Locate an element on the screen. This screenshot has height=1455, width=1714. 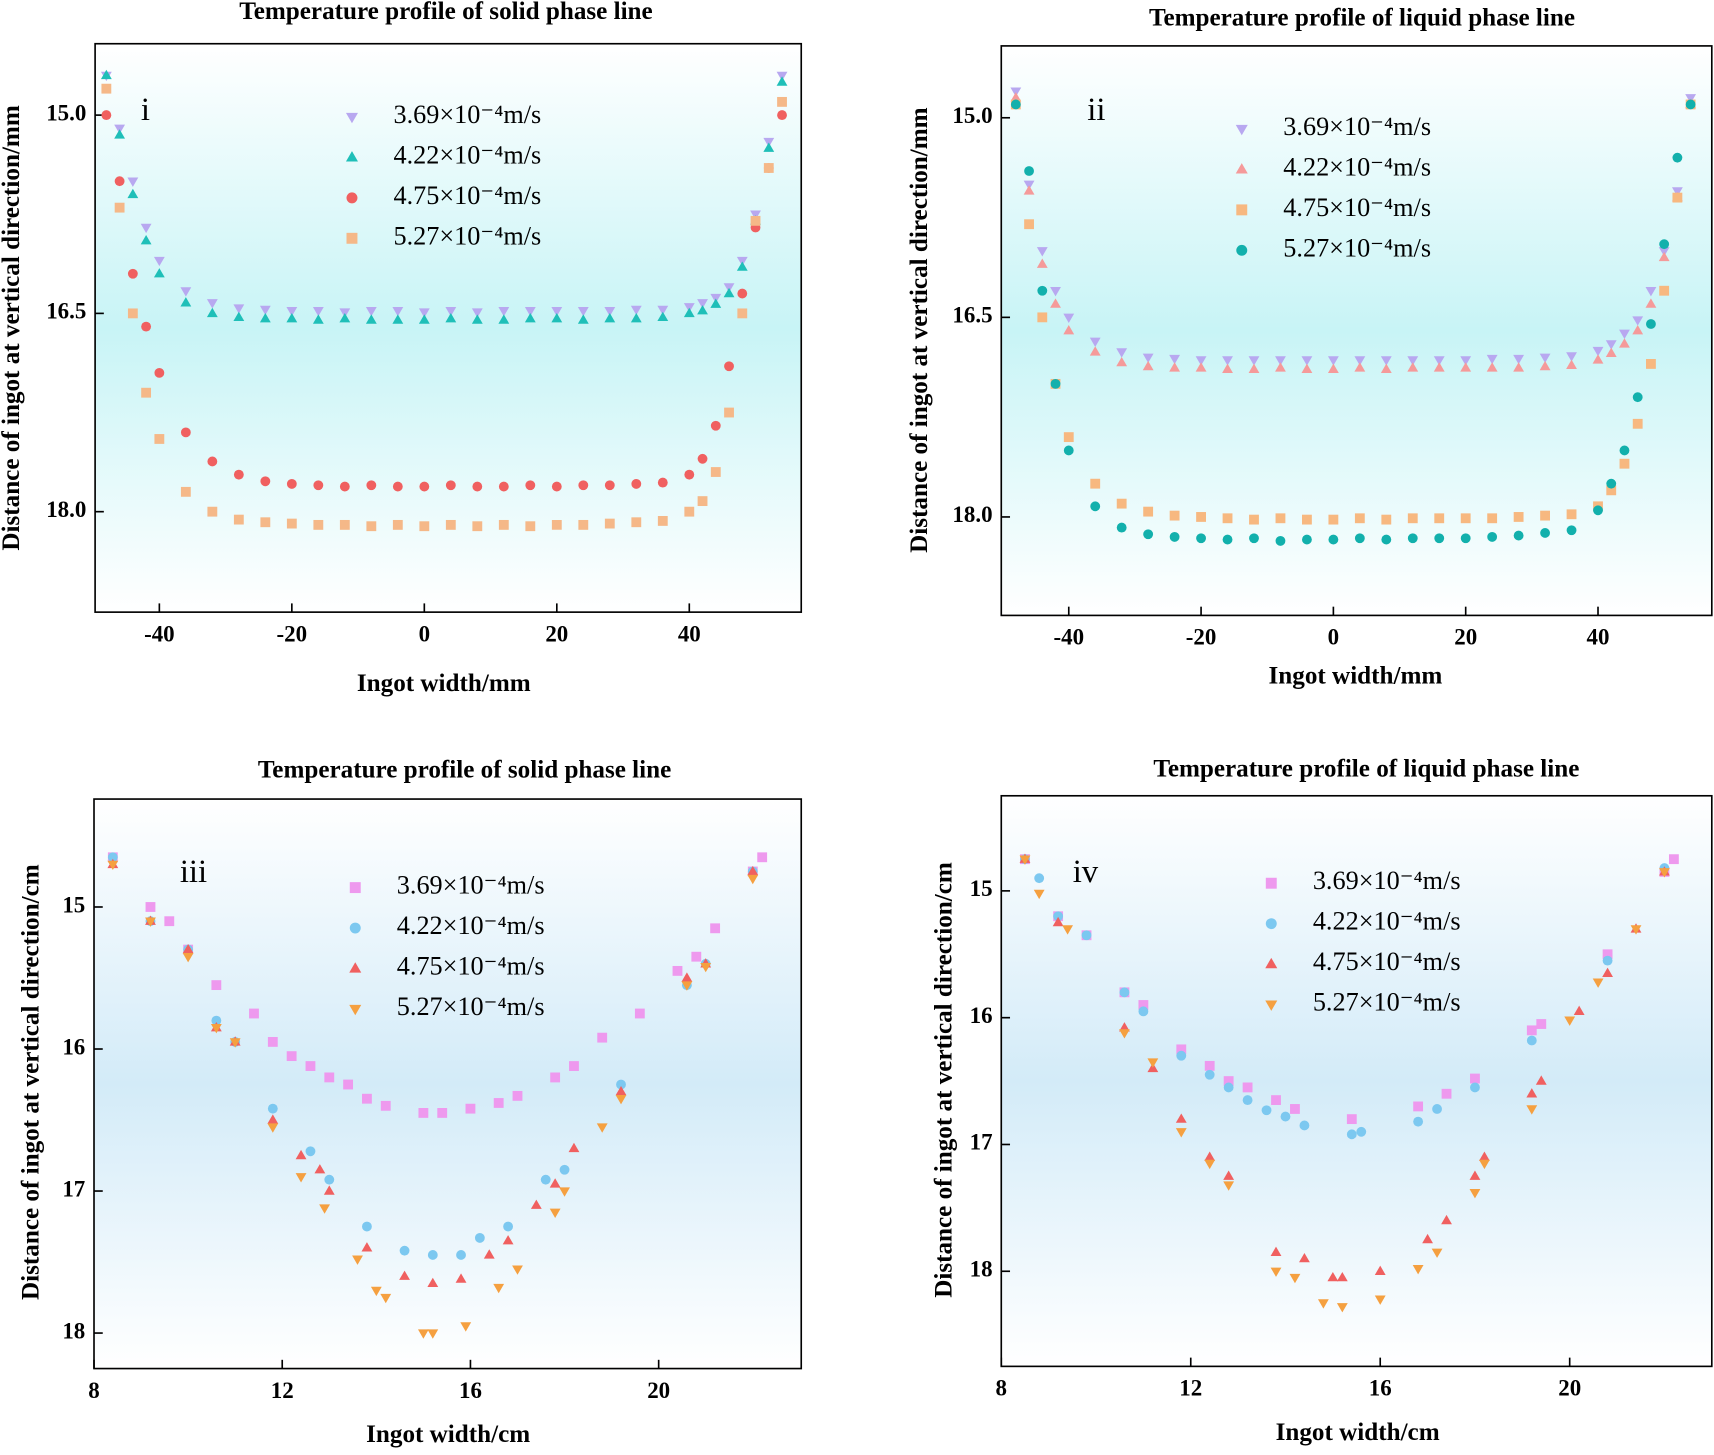
x-tick-label: 0 is located at coordinates (1333, 637).